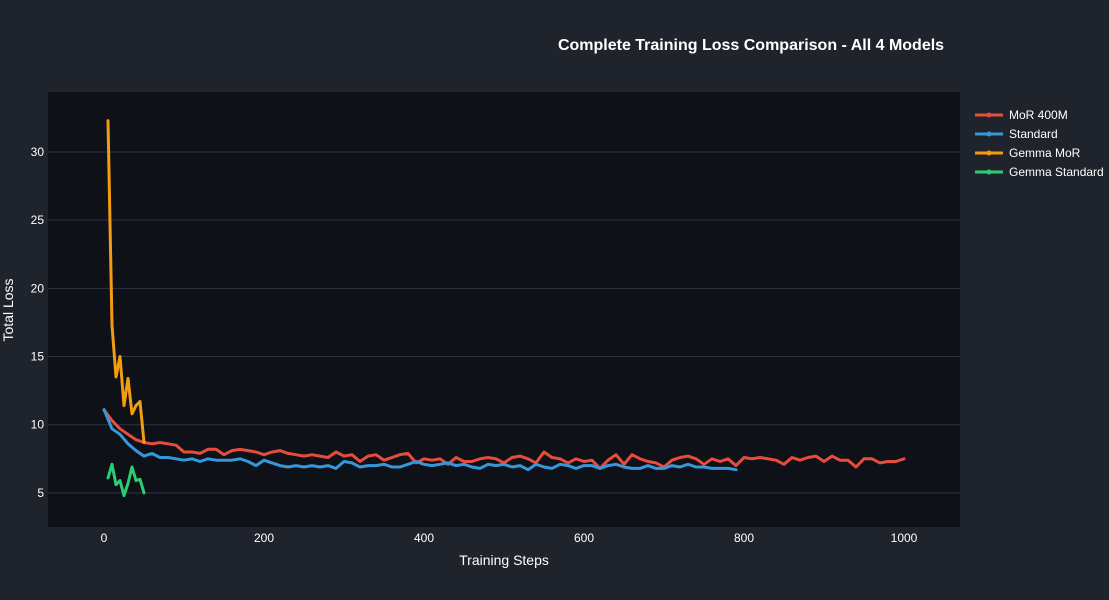 Image resolution: width=1109 pixels, height=600 pixels. Describe the element at coordinates (38, 357) in the screenshot. I see `y-tick-label: 15` at that location.